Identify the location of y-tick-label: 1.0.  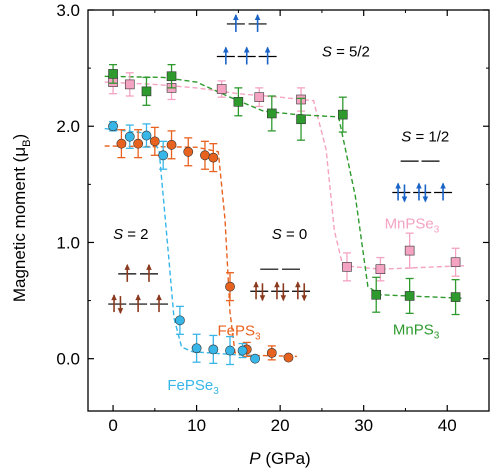
(68, 242).